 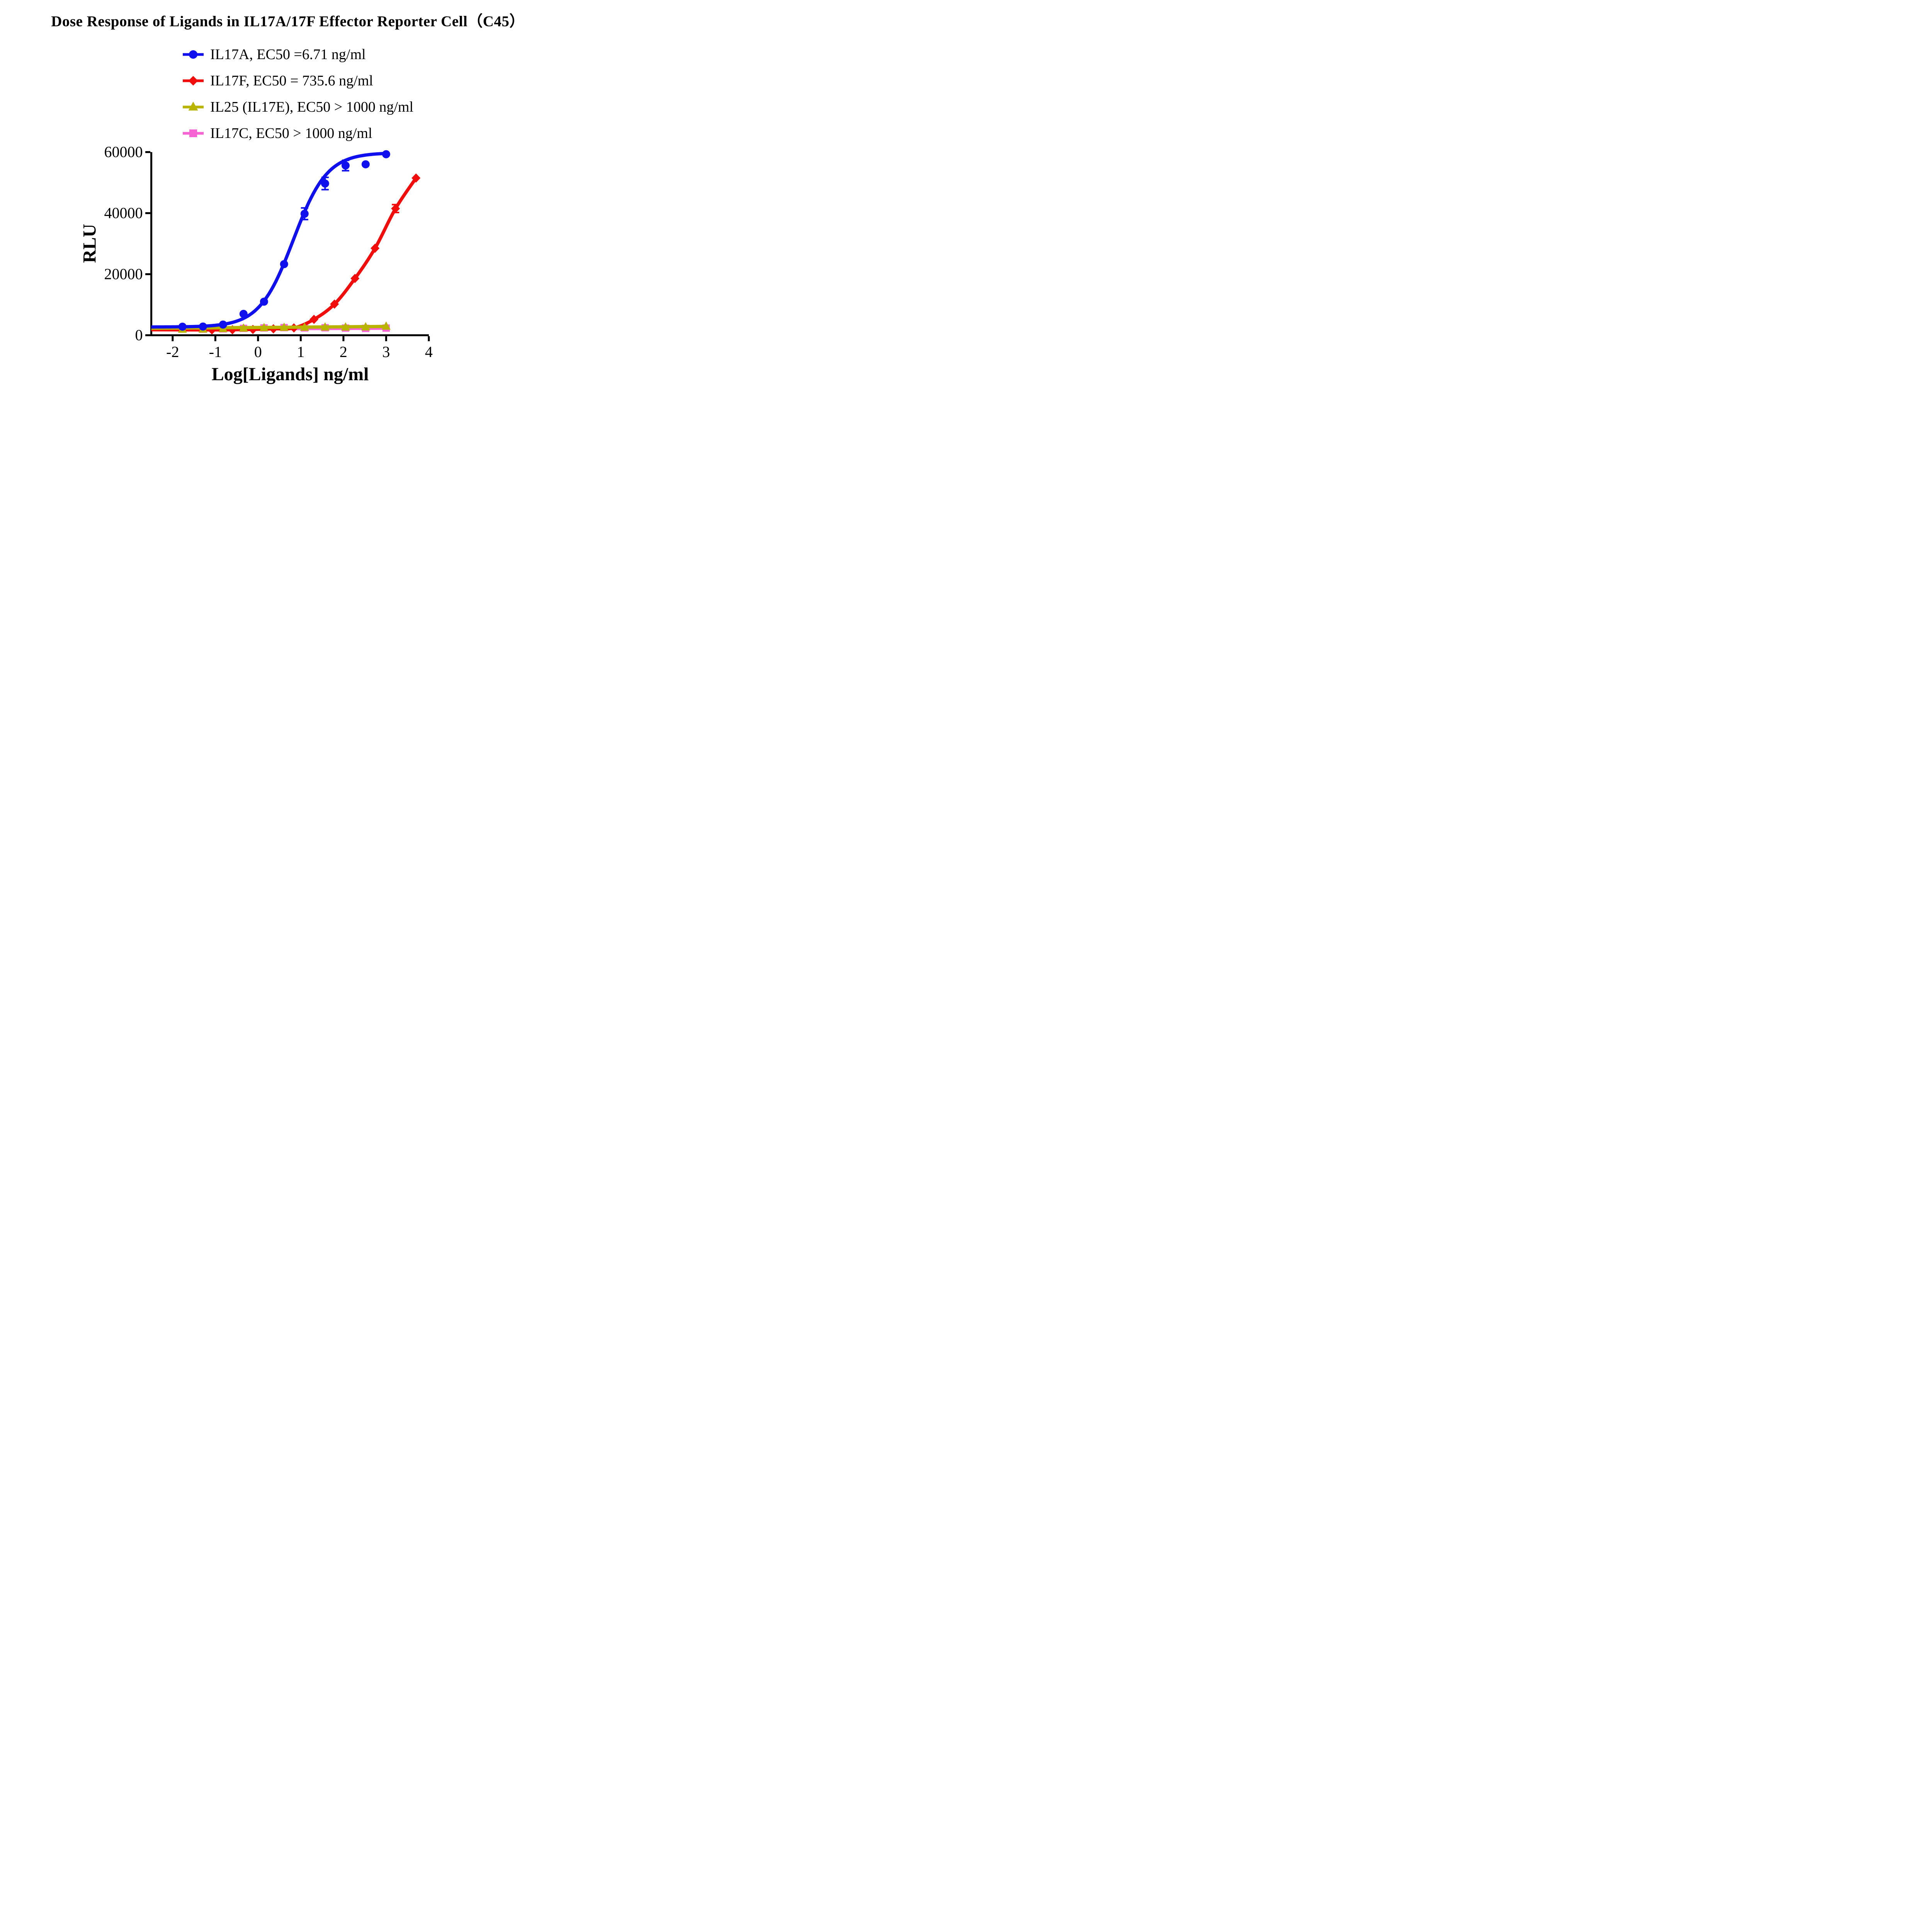 What do you see at coordinates (291, 81) in the screenshot?
I see `legend-label: IL17F, EC50 = 735.6 ng/ml` at bounding box center [291, 81].